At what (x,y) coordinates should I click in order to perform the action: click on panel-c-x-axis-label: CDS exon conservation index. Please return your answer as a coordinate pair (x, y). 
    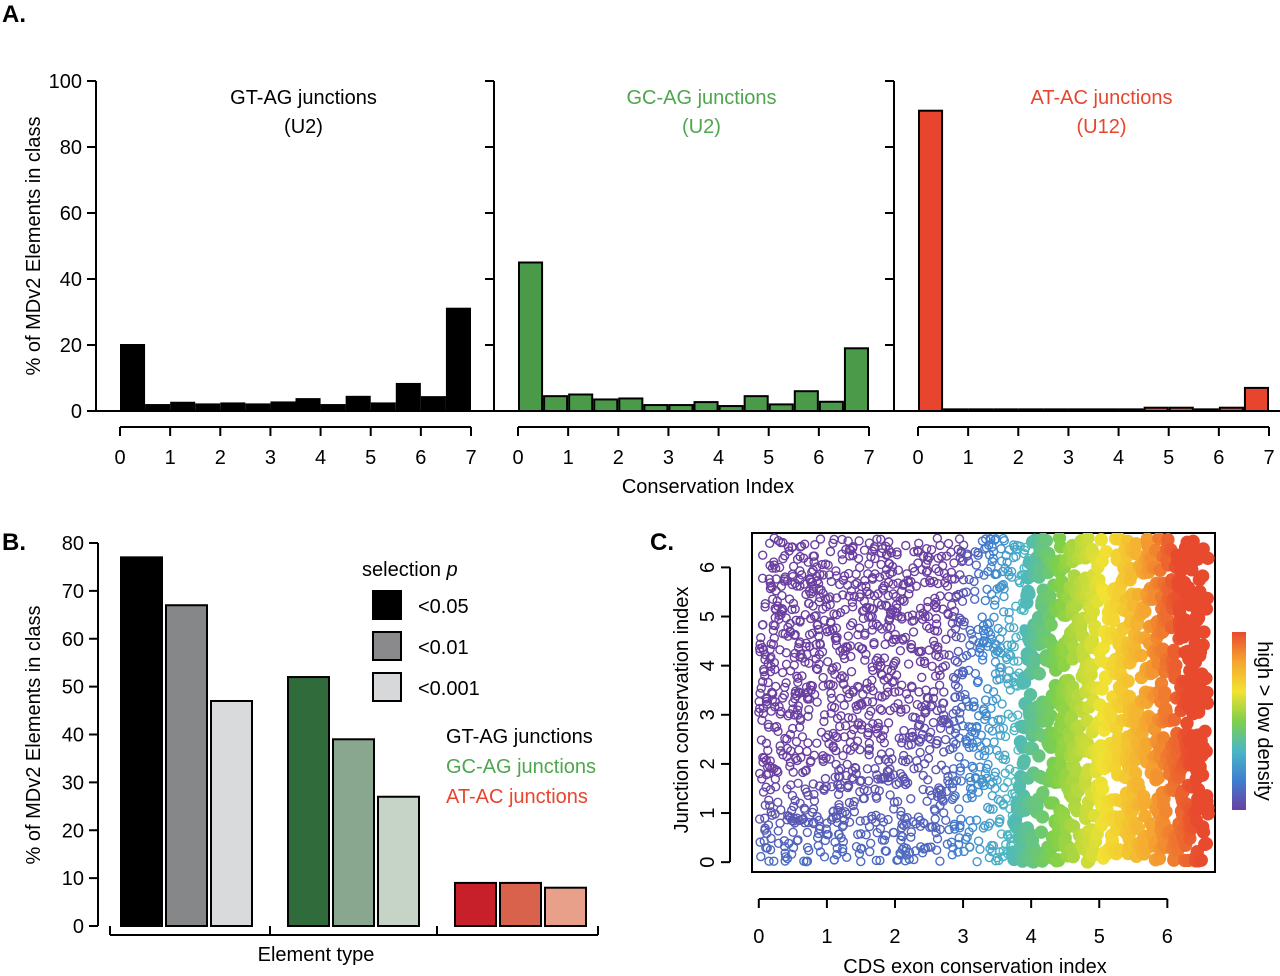
    Looking at the image, I should click on (974, 966).